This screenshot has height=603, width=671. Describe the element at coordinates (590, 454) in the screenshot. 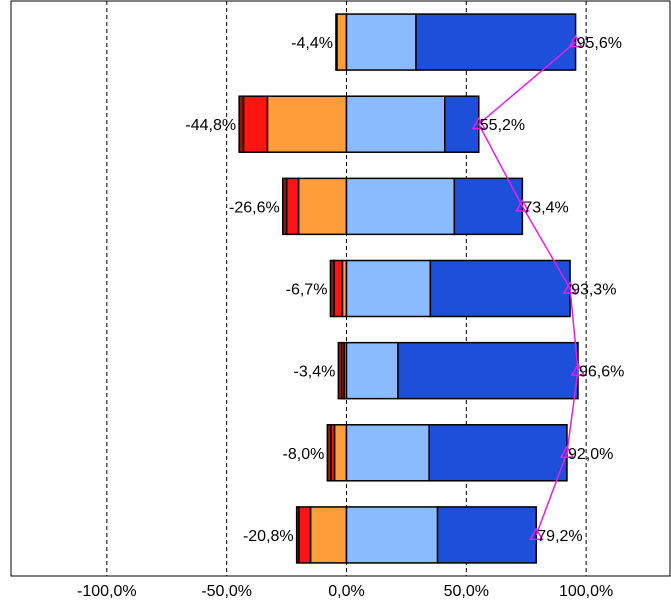

I see `data-label-positive: 92,0%` at that location.